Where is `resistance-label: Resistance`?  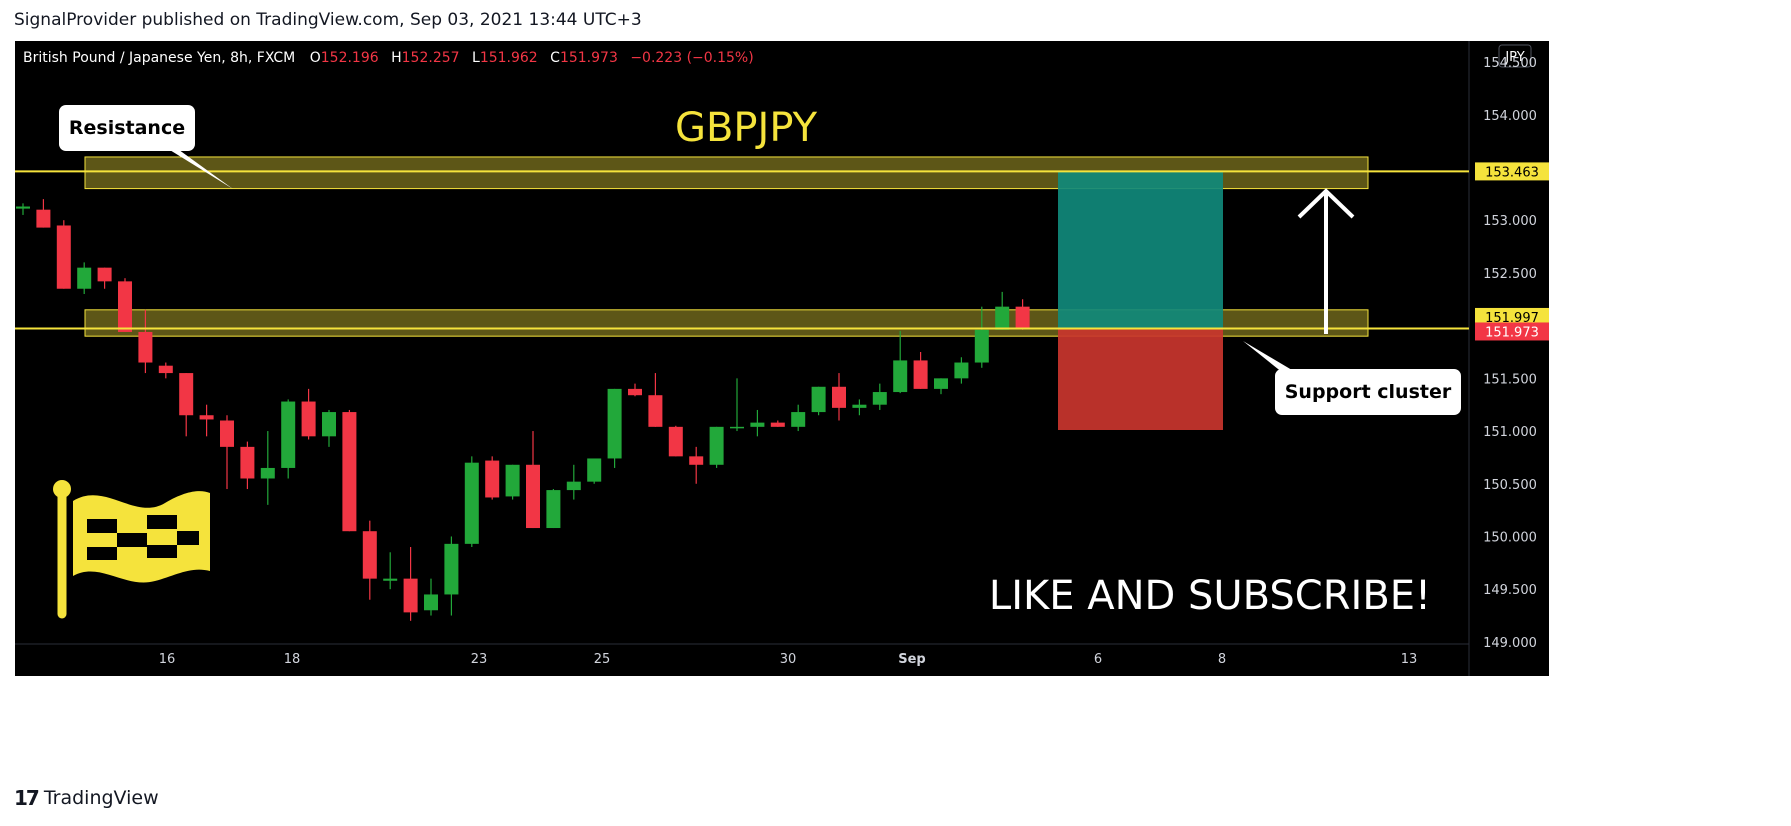
resistance-label: Resistance is located at coordinates (127, 128).